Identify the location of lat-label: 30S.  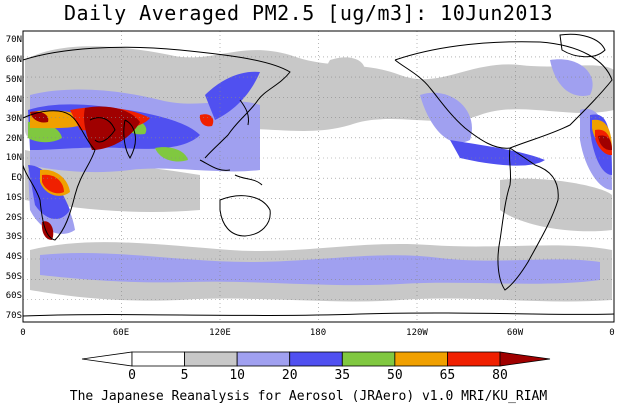
(13, 237).